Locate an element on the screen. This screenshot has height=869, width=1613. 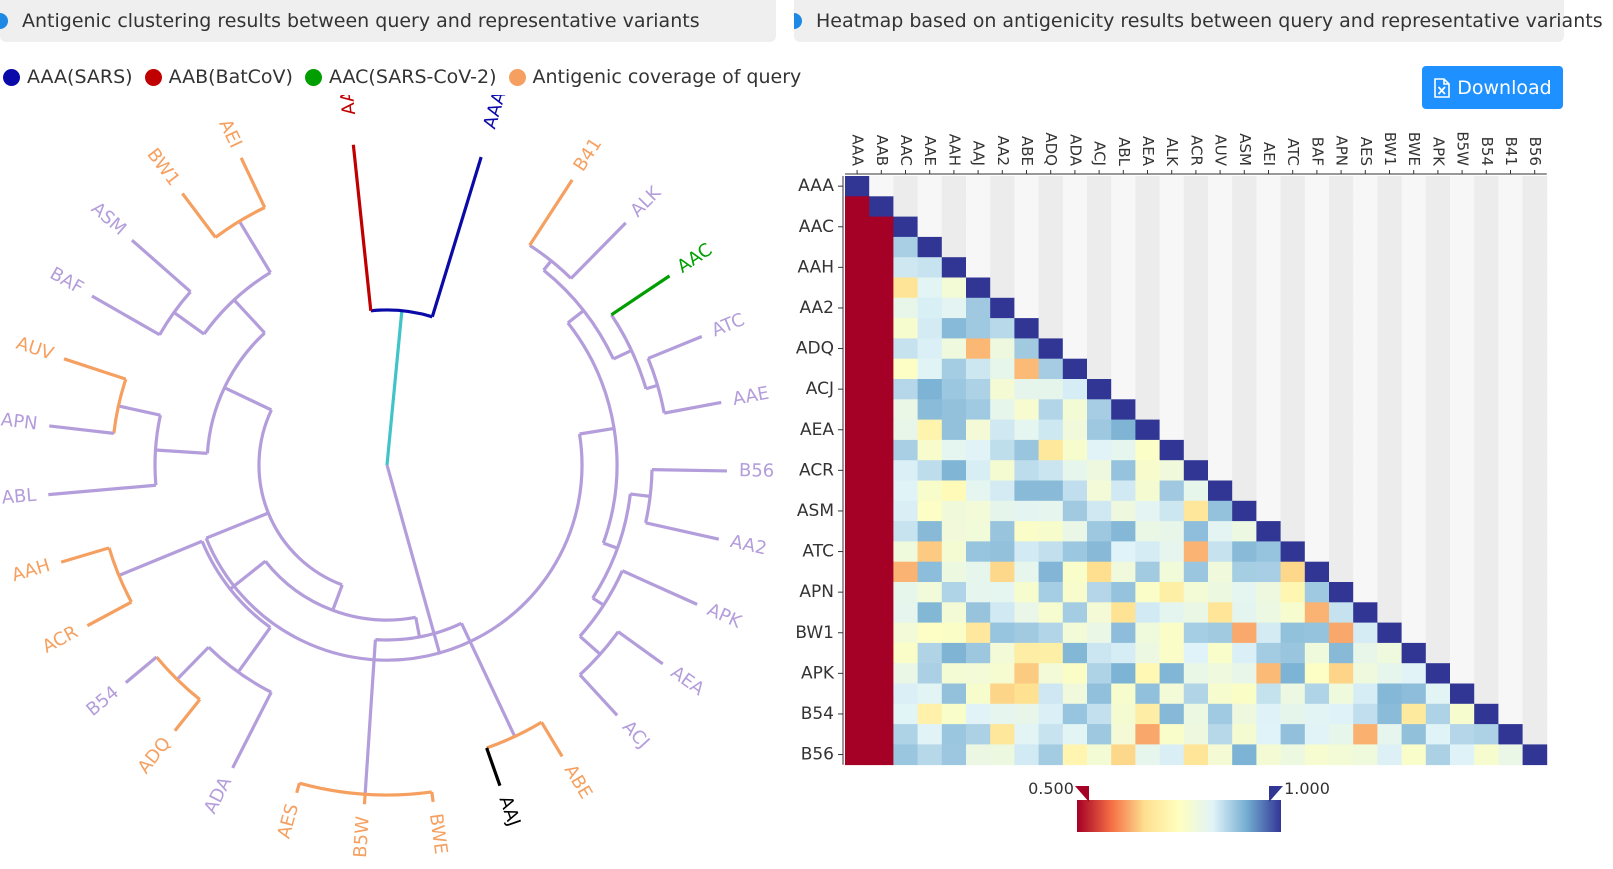
tree-leaf-label: AAE is located at coordinates (751, 396).